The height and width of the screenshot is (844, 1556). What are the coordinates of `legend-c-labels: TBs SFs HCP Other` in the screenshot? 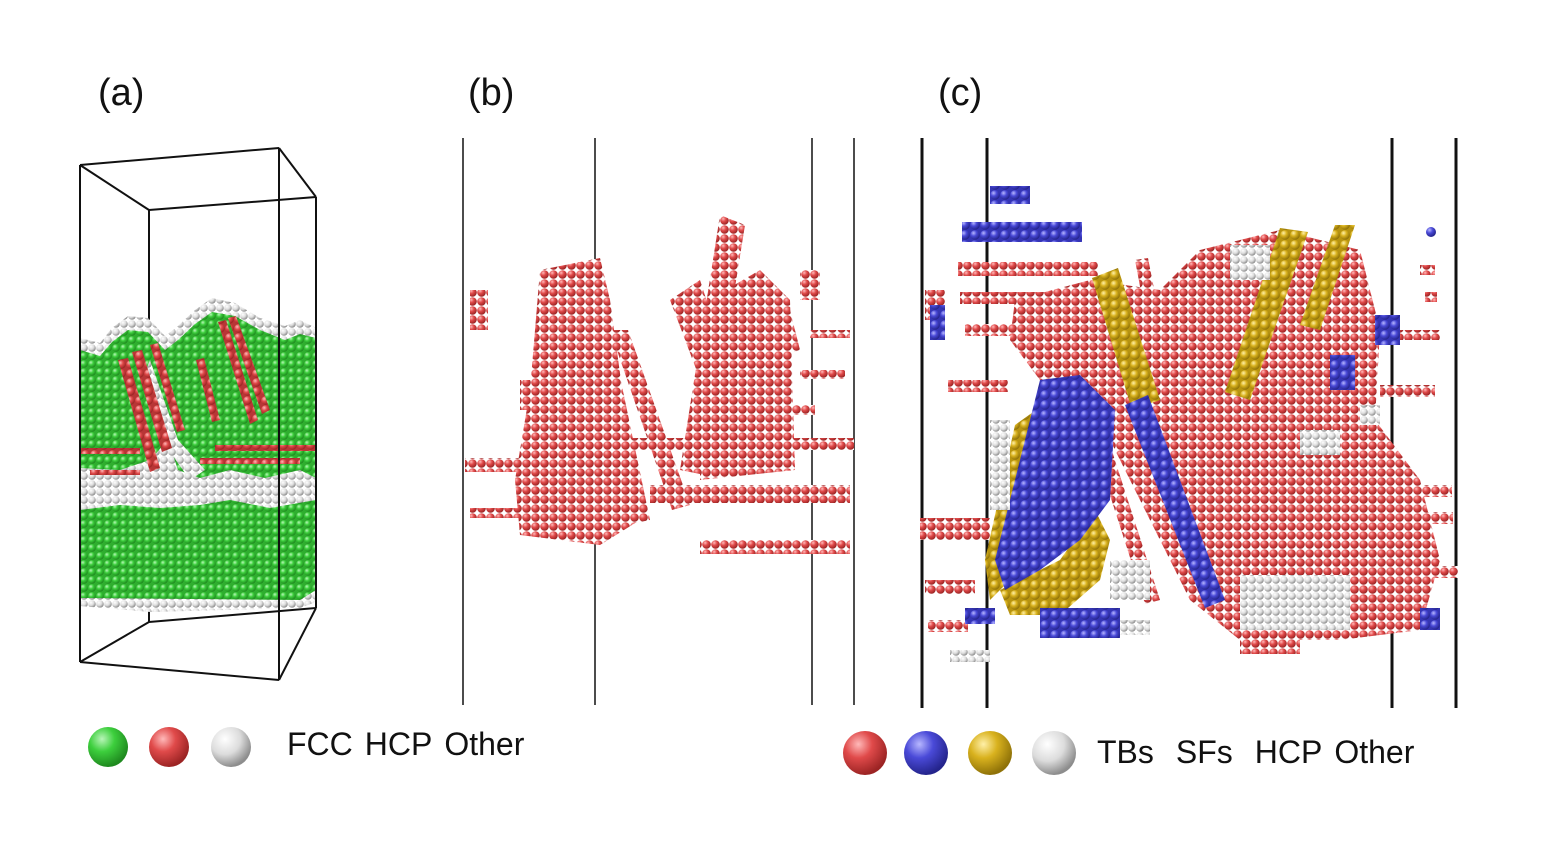 It's located at (1261, 752).